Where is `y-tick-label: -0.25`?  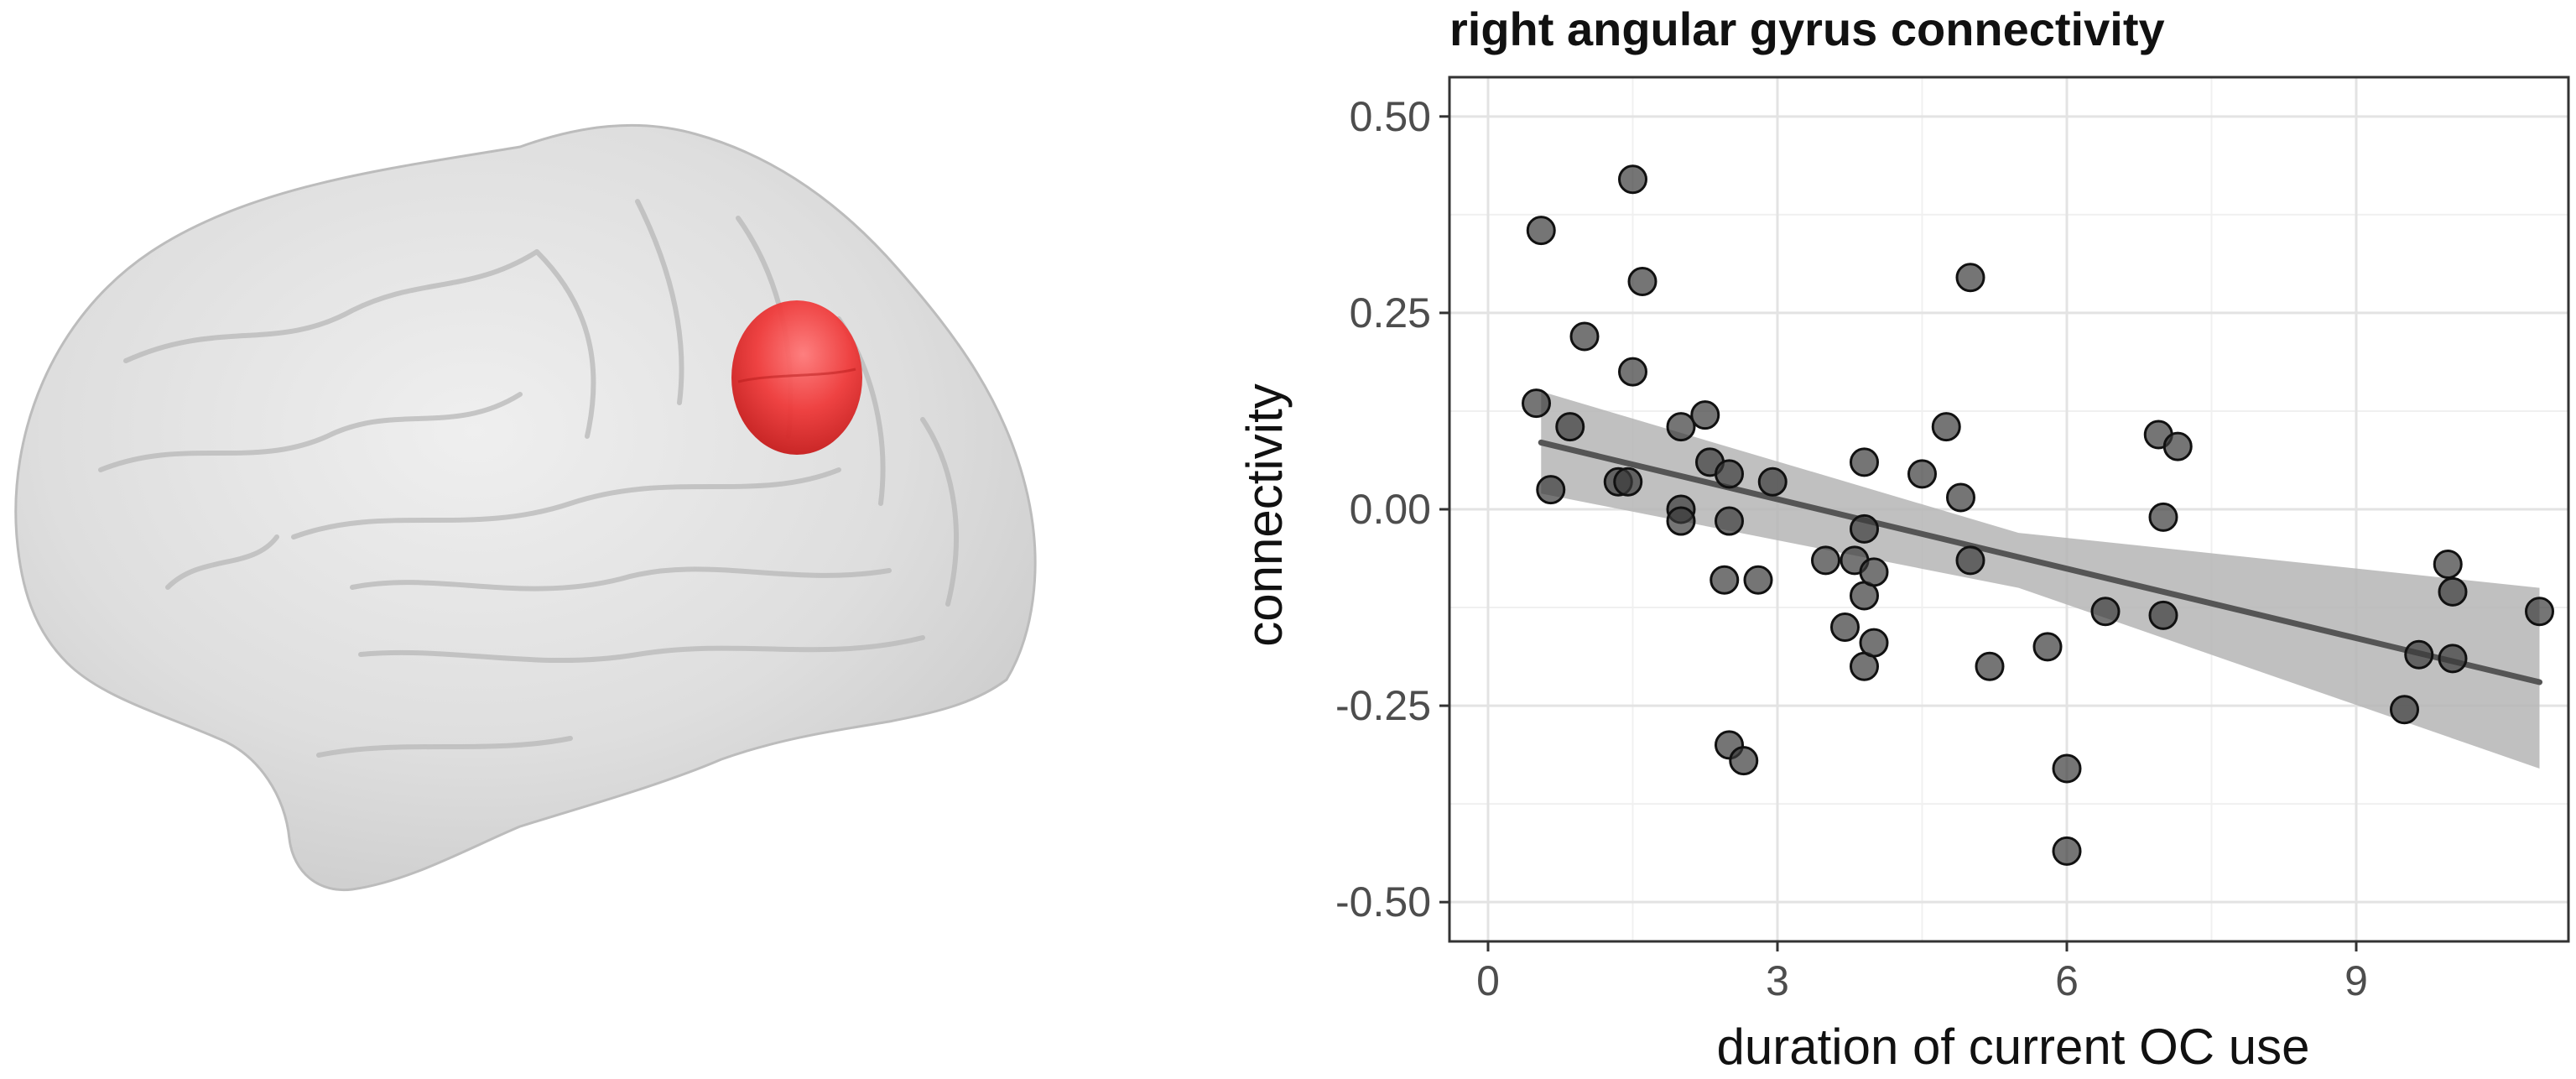
y-tick-label: -0.25 is located at coordinates (1383, 705).